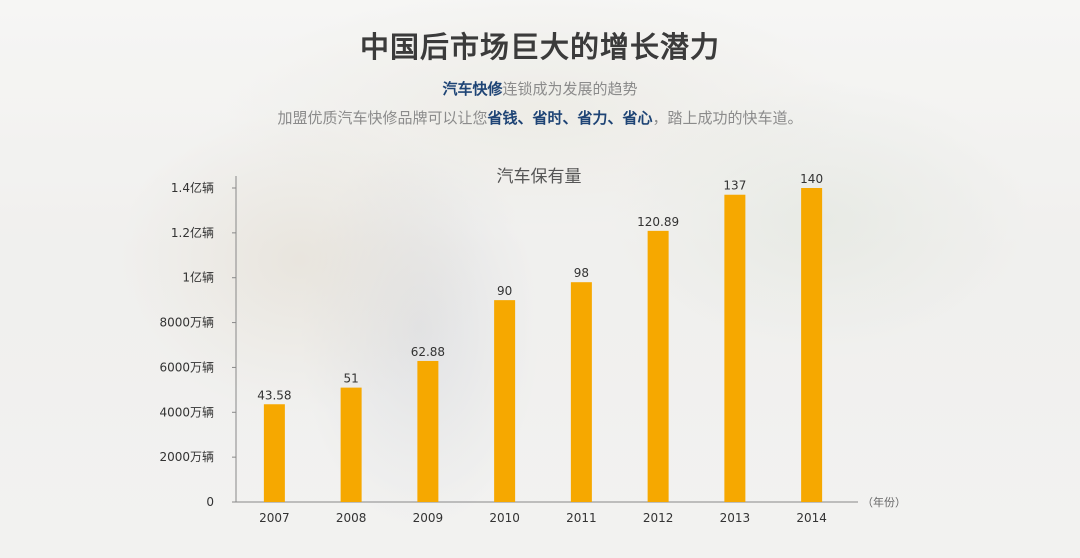  What do you see at coordinates (505, 401) in the screenshot?
I see `bar-2010` at bounding box center [505, 401].